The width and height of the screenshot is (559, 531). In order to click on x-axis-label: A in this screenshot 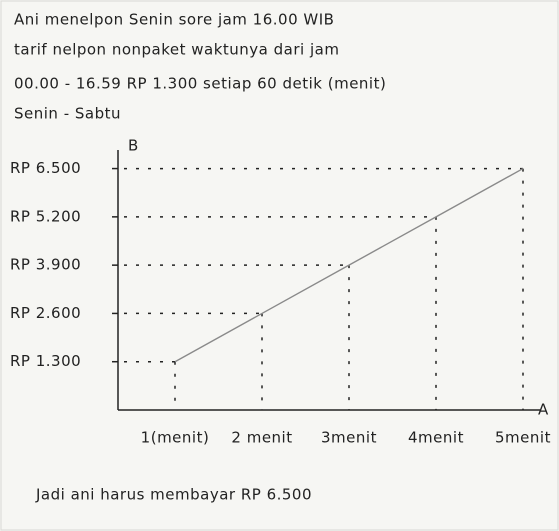, I will do `click(543, 410)`.